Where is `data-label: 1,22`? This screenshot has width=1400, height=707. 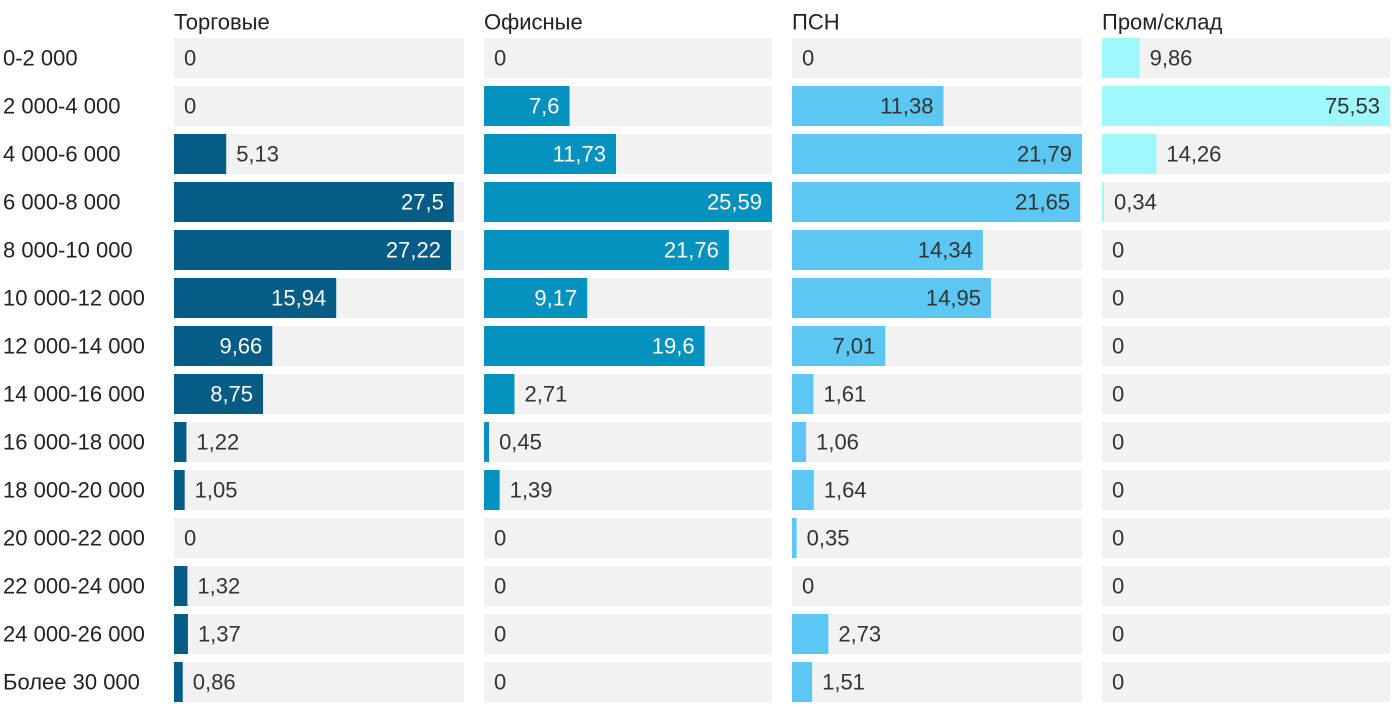 data-label: 1,22 is located at coordinates (217, 442).